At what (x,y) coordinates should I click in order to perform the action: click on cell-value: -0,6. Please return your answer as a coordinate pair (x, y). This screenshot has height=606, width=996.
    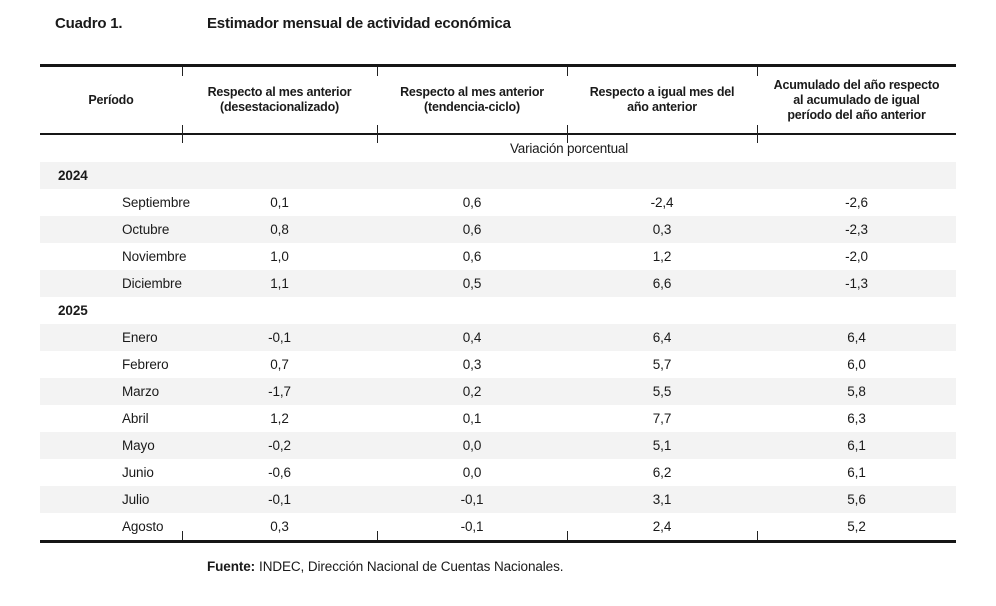
    Looking at the image, I should click on (279, 472).